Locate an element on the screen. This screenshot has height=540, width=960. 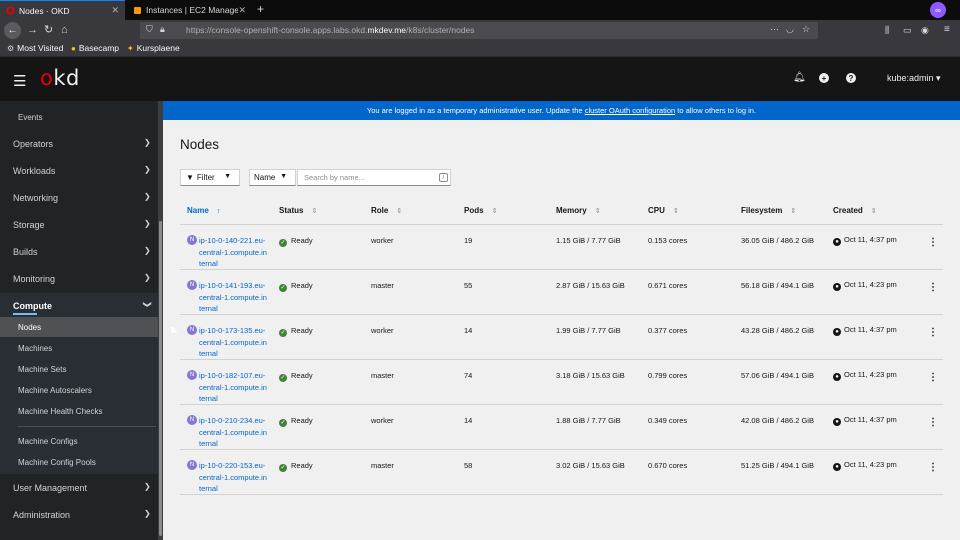
filter-dropdown: ▼ Filter ▼ is located at coordinates (210, 177).